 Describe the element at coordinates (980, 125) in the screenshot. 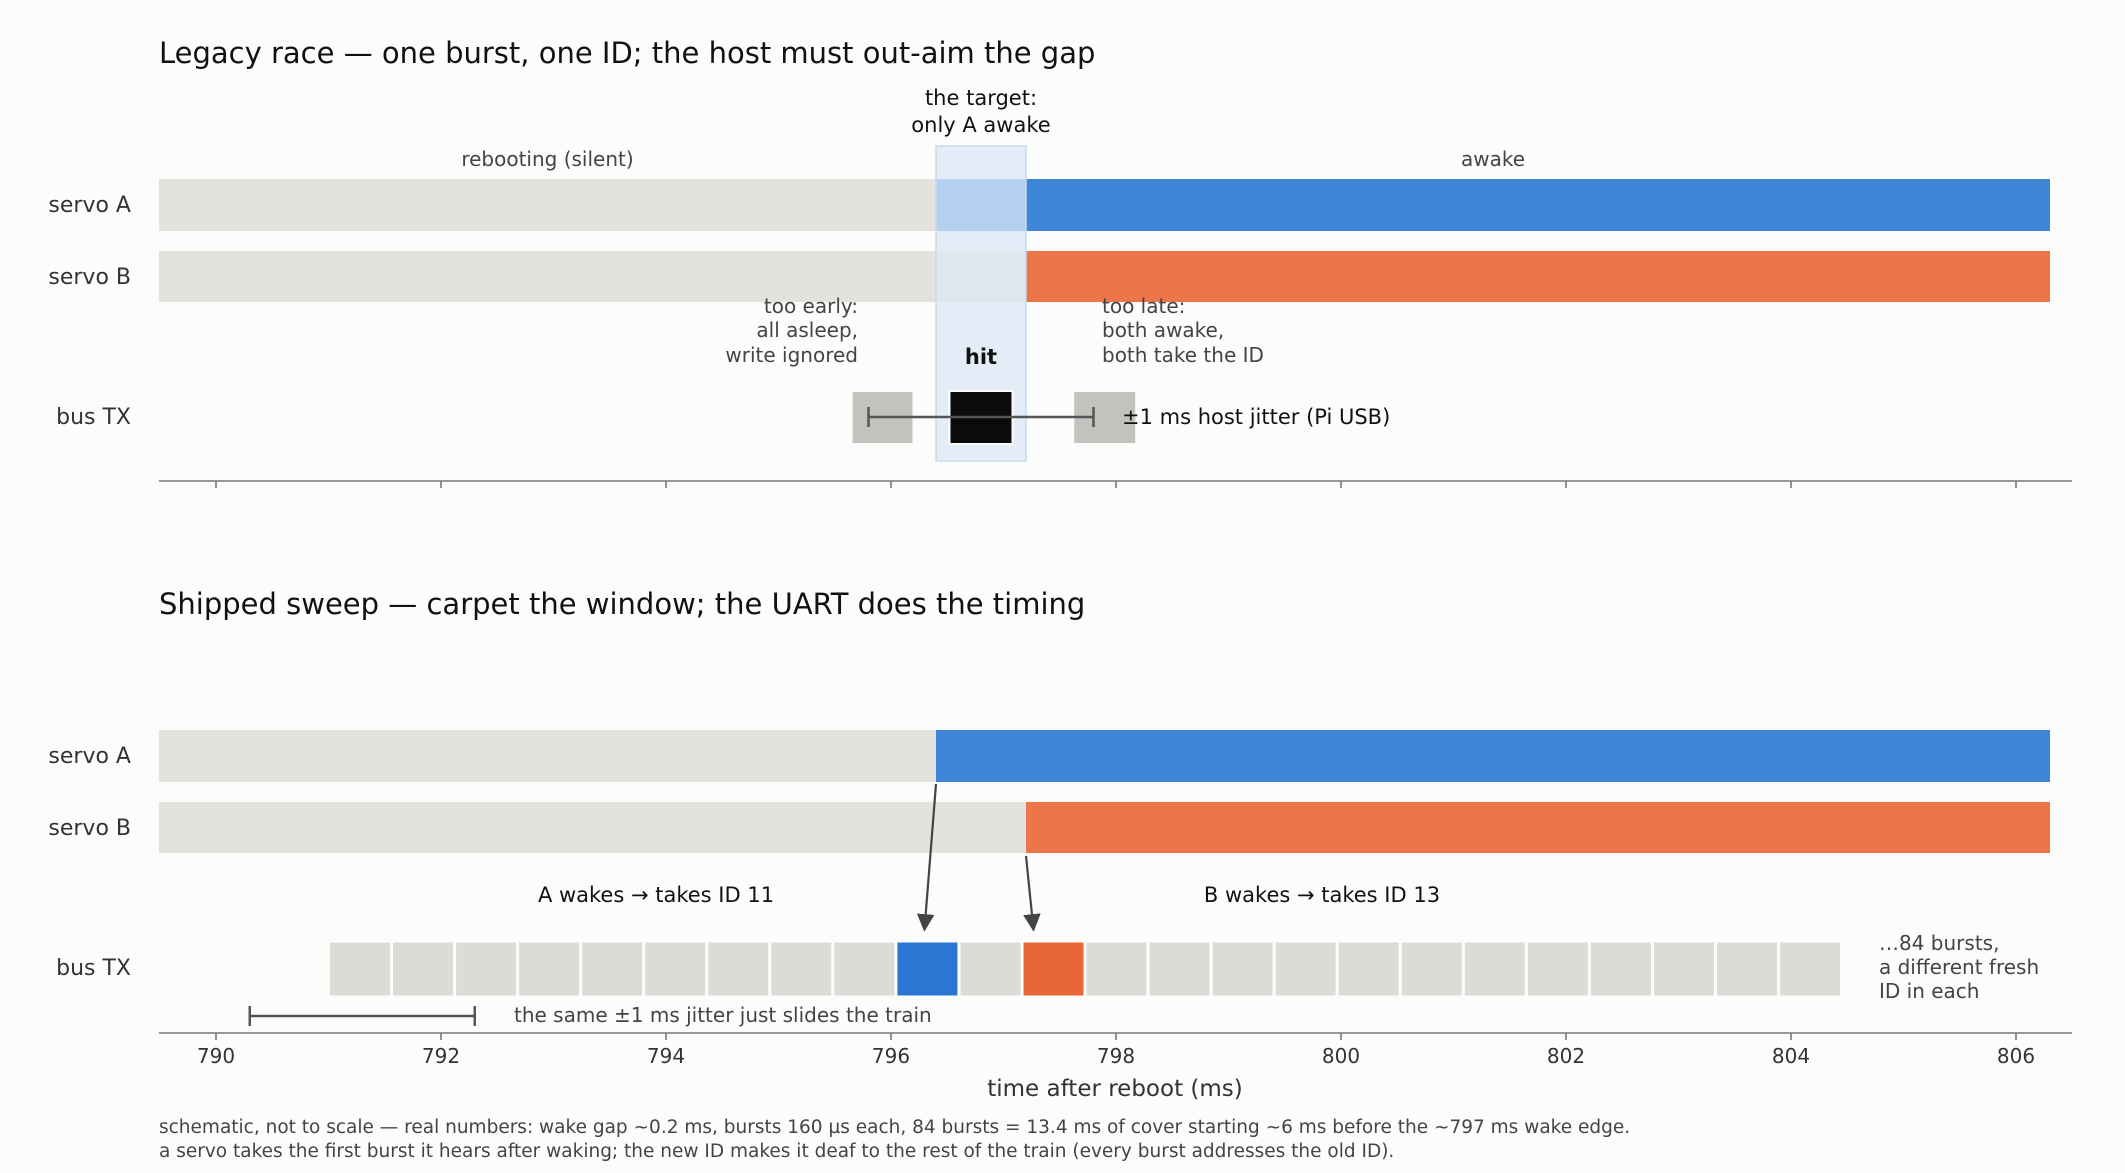

I see `target-label-line-2: only A awake` at that location.